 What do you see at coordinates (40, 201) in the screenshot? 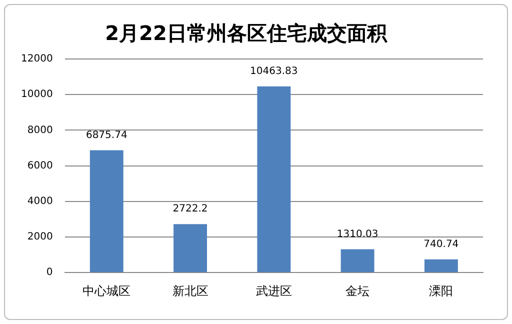
I see `y-tick-label: 4000` at bounding box center [40, 201].